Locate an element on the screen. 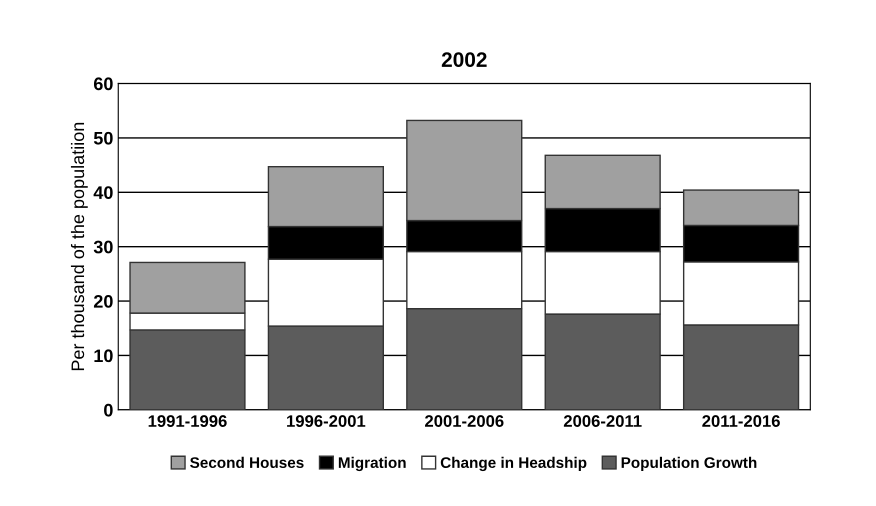 This screenshot has height=506, width=876. y-tick-label: 30 is located at coordinates (103, 247).